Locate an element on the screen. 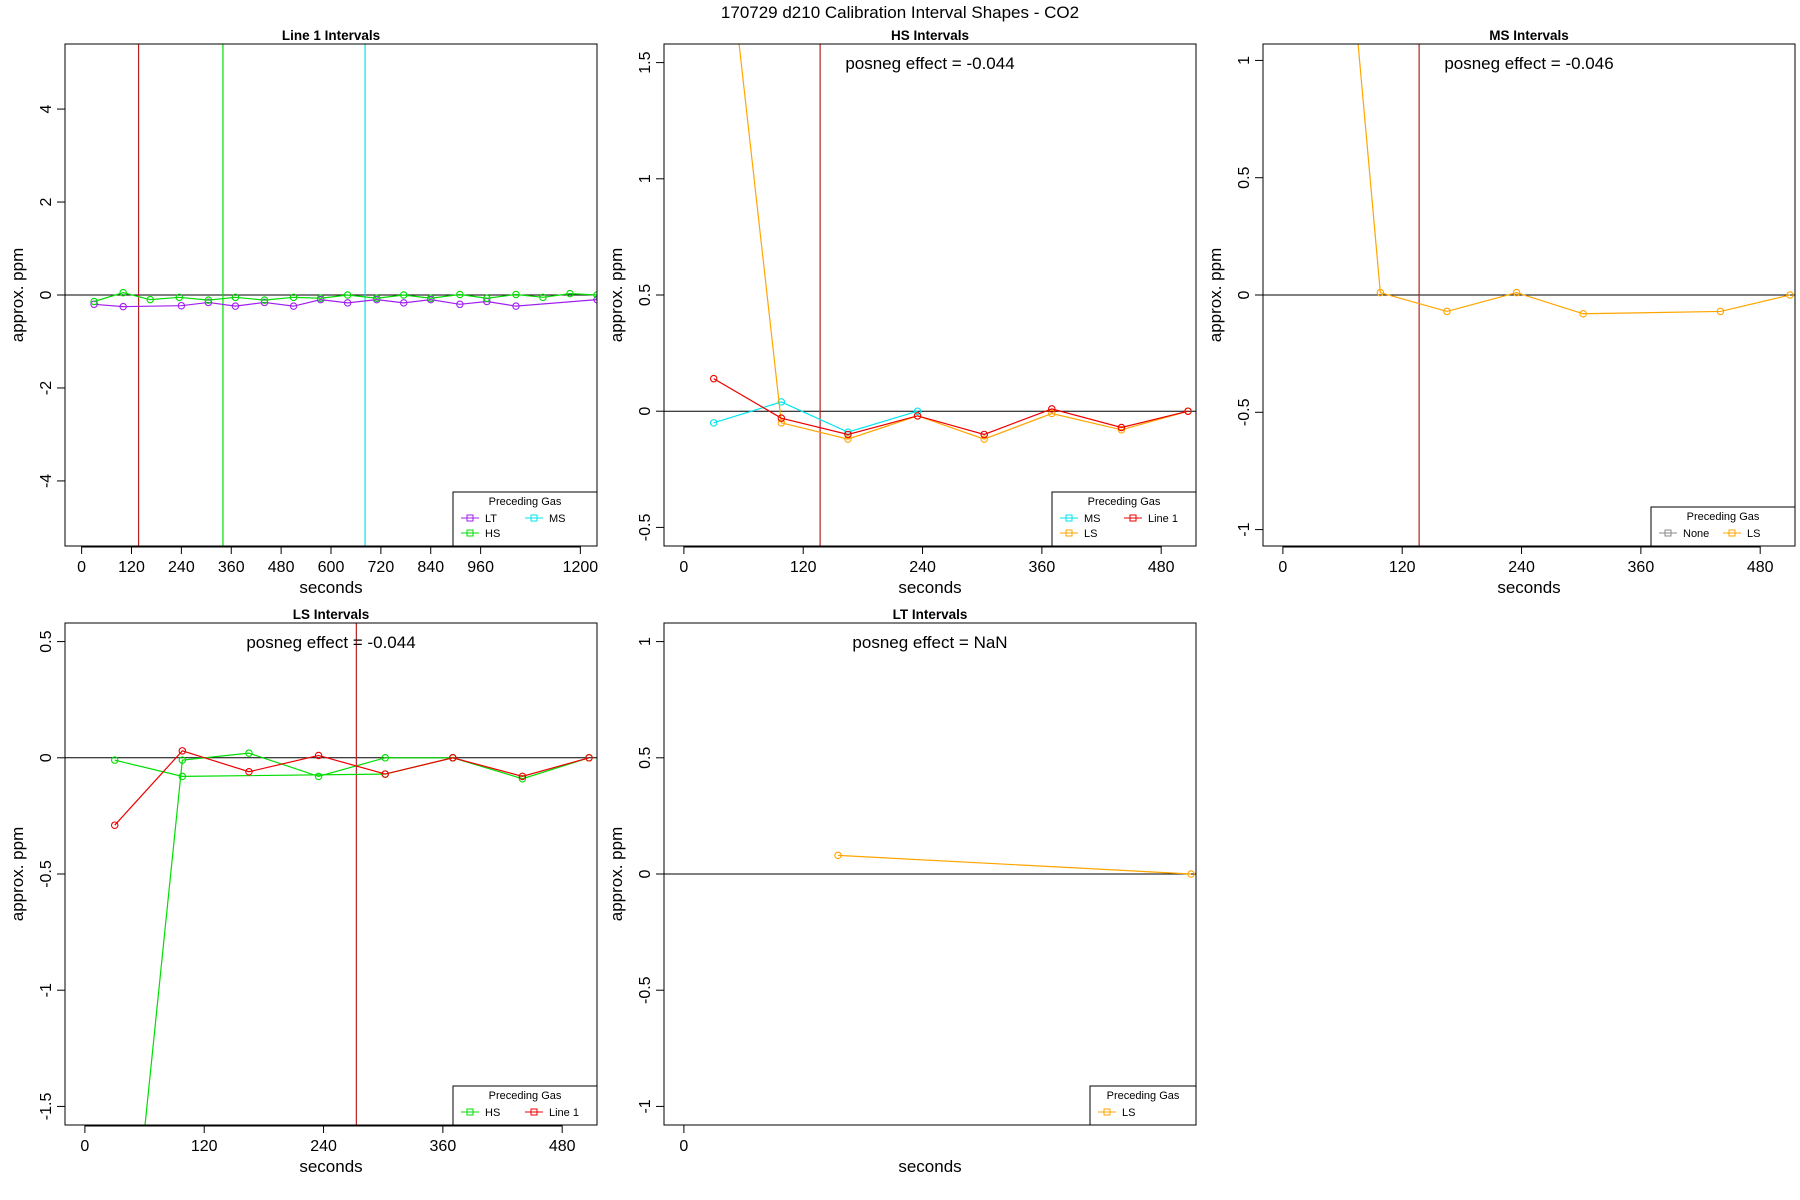 This screenshot has height=1200, width=1800. series-line-ls is located at coordinates (963, 242).